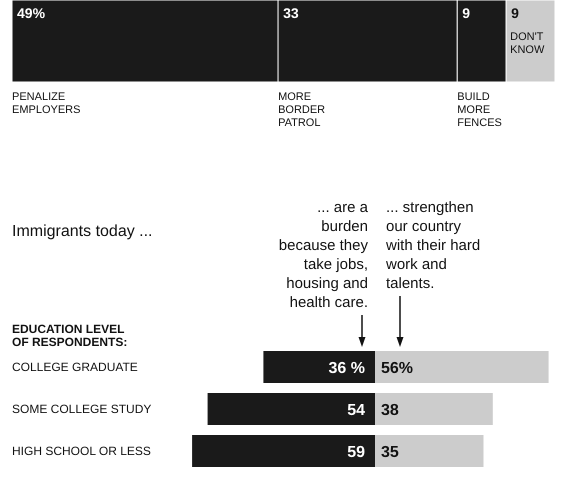  I want to click on y-tick-label: SOME COLLEGE STUDY, so click(82, 409).